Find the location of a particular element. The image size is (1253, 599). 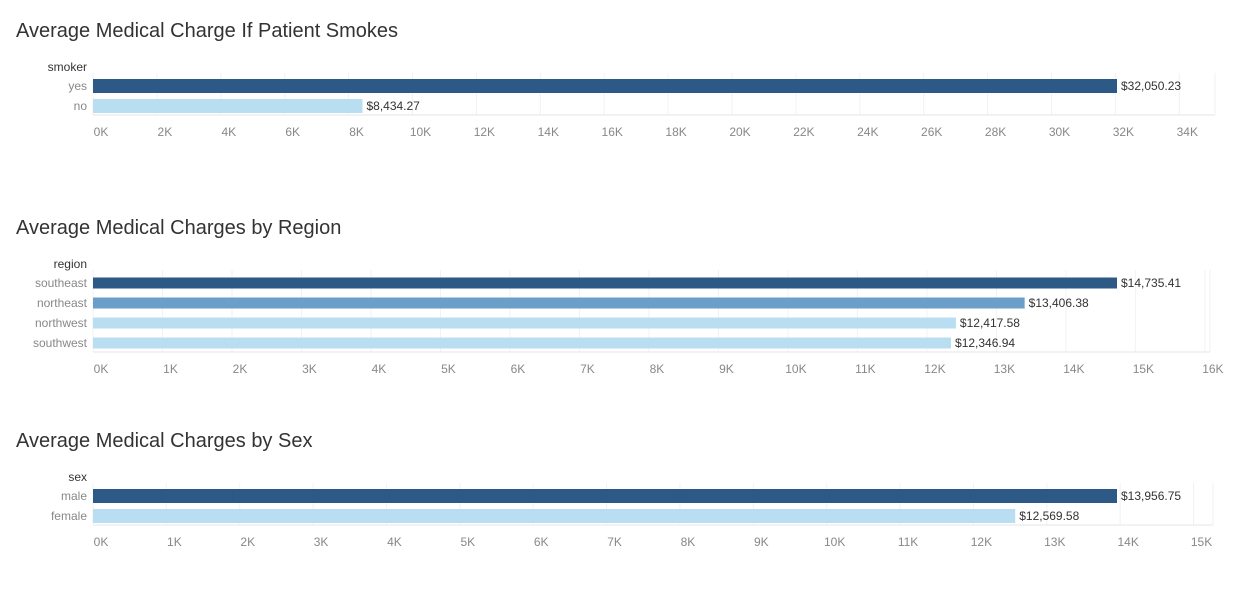

data-label: $12,346.94 is located at coordinates (985, 343).